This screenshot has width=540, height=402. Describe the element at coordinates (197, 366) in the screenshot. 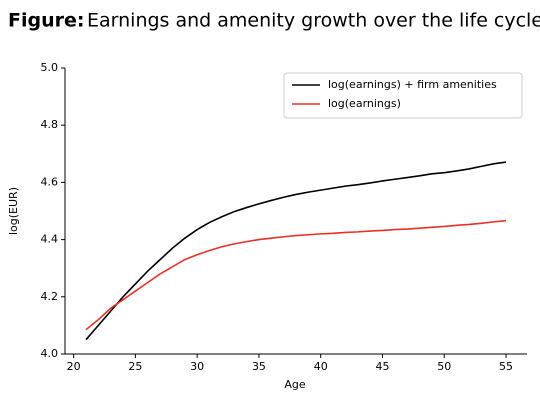

I see `x-tick-label: 30` at that location.